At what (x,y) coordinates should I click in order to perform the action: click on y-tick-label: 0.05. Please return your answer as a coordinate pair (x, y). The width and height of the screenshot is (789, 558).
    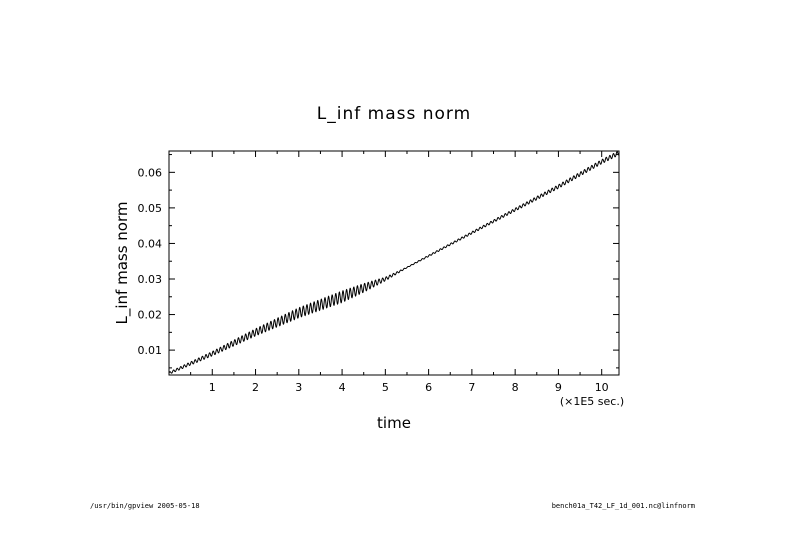
    Looking at the image, I should click on (150, 208).